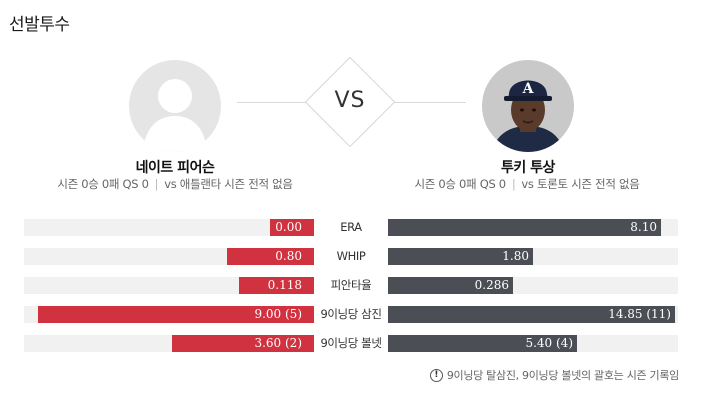  What do you see at coordinates (350, 100) in the screenshot?
I see `vs-label: VS` at bounding box center [350, 100].